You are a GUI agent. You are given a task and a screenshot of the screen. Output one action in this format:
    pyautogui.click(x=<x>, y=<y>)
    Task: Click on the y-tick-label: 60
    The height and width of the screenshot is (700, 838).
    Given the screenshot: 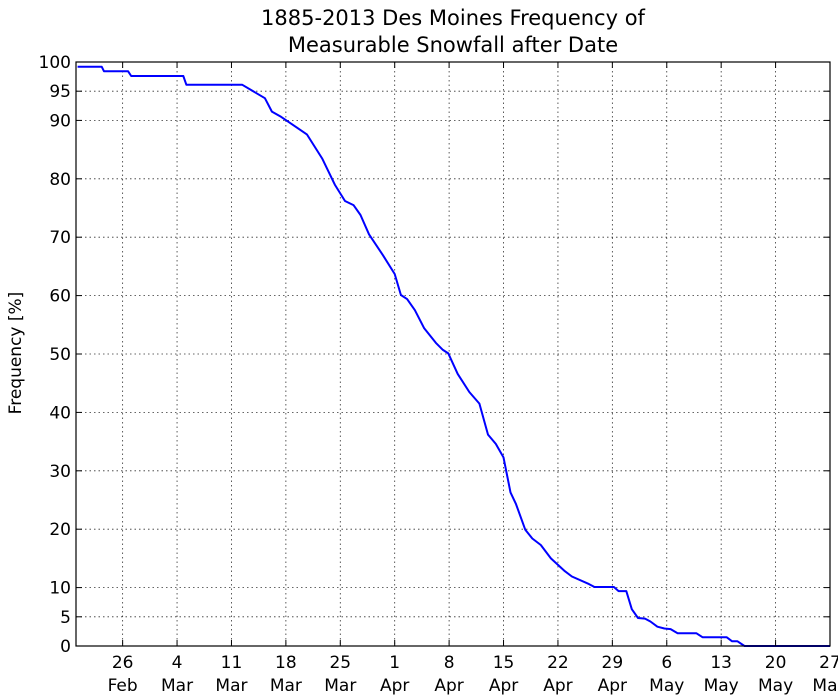 What is the action you would take?
    pyautogui.click(x=60, y=297)
    